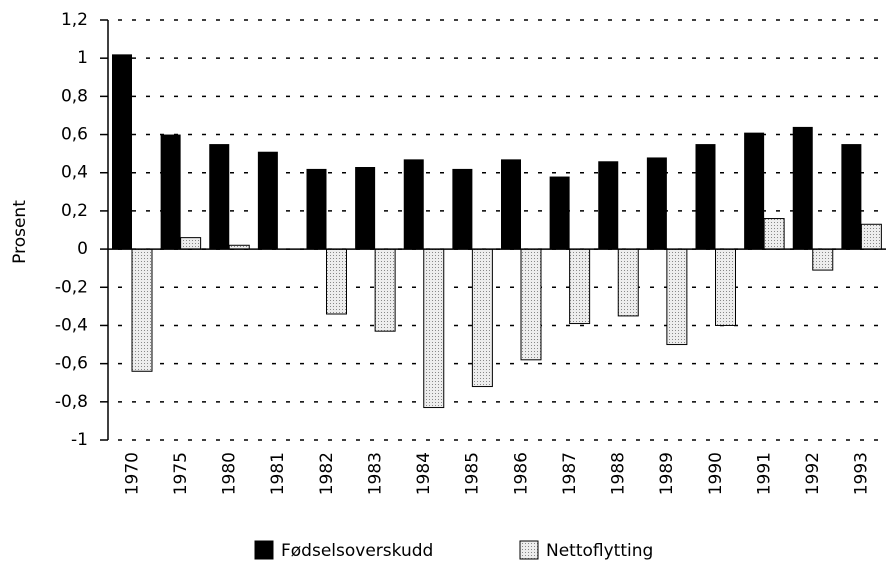 Image resolution: width=886 pixels, height=570 pixels. Describe the element at coordinates (82, 249) in the screenshot. I see `y-tick-label: 0` at that location.